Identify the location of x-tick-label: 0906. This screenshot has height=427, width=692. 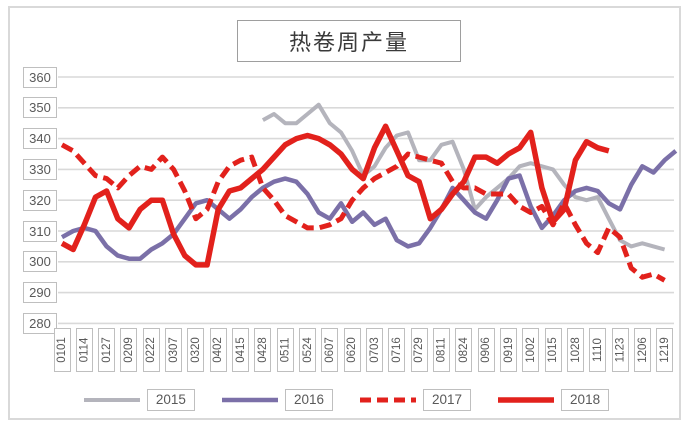
(486, 350).